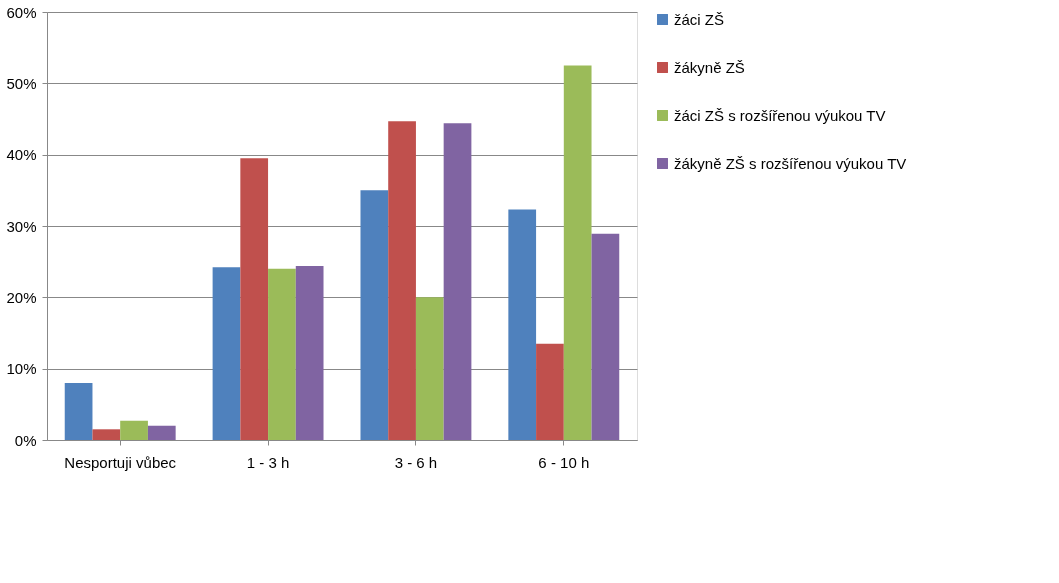  Describe the element at coordinates (21, 369) in the screenshot. I see `y-tick-label: 10%` at that location.